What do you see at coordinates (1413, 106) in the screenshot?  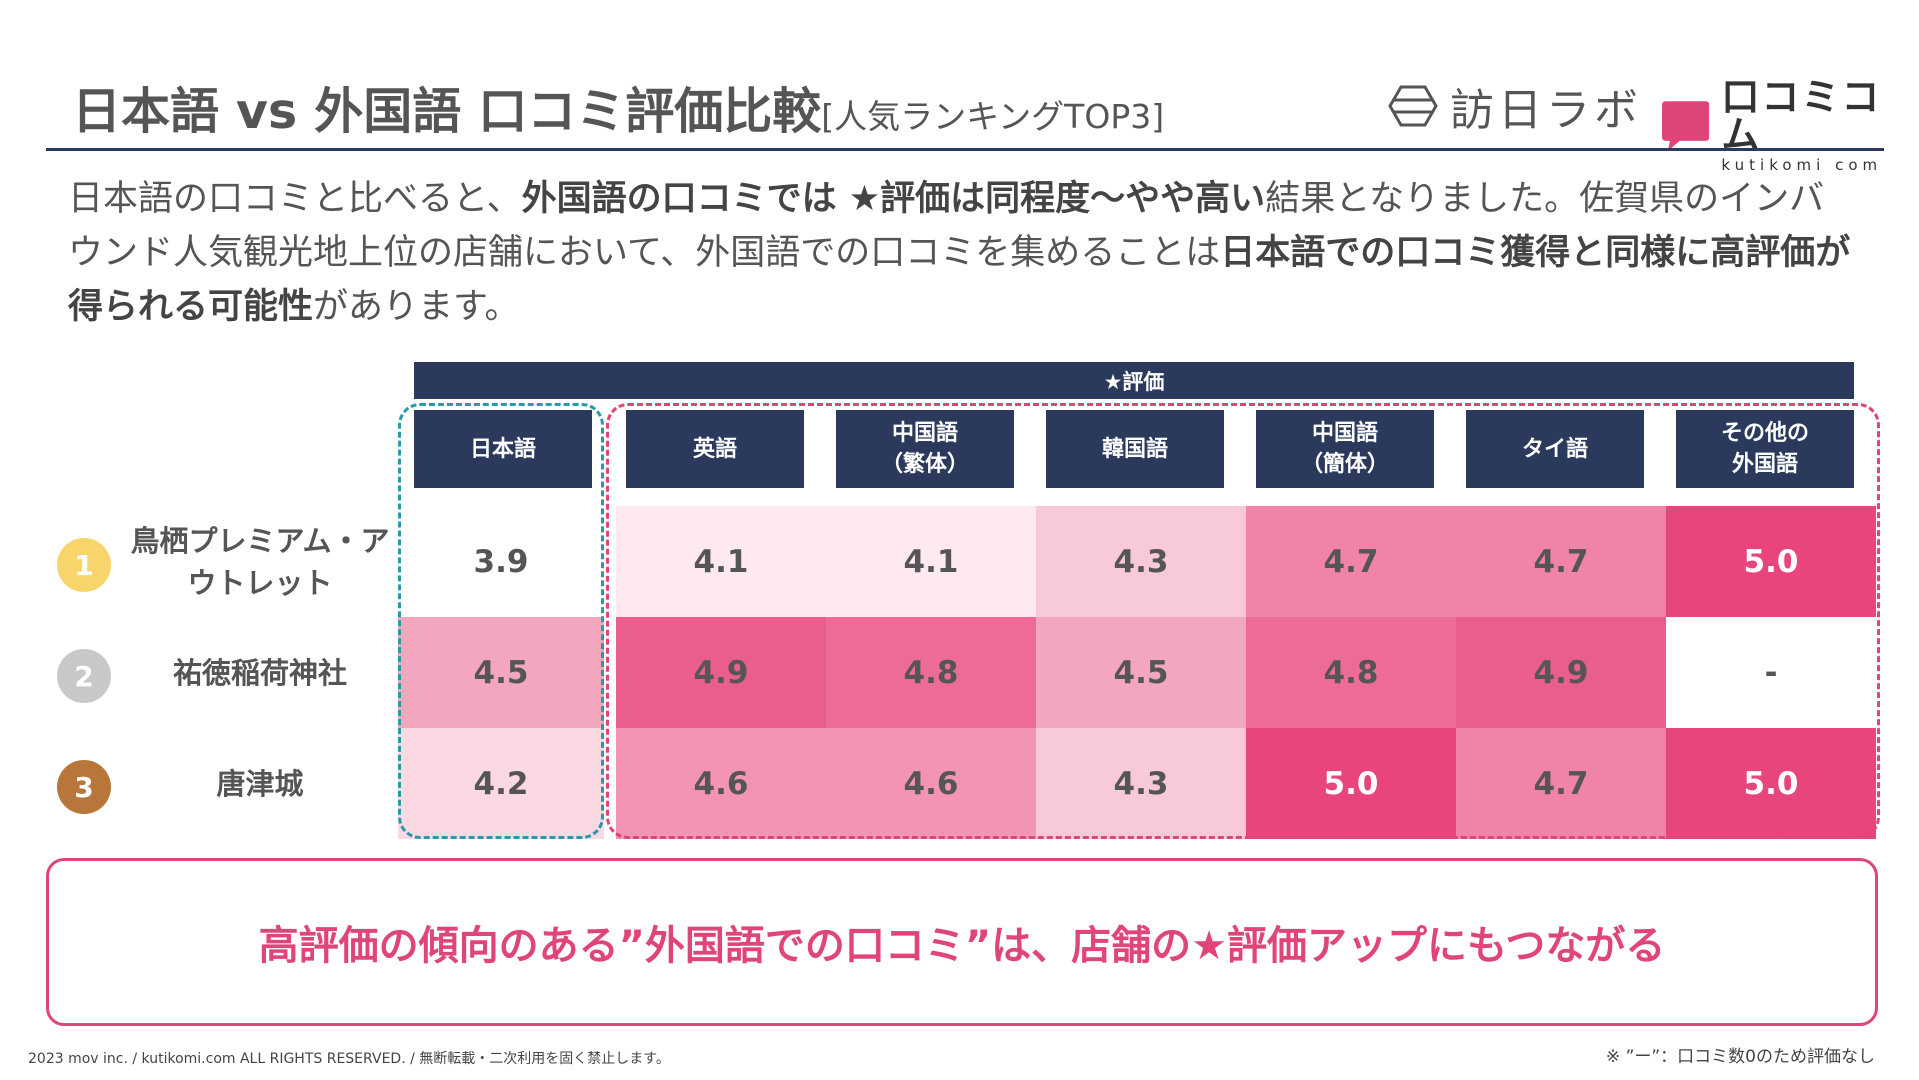 I see `hexagon-logo-icon` at bounding box center [1413, 106].